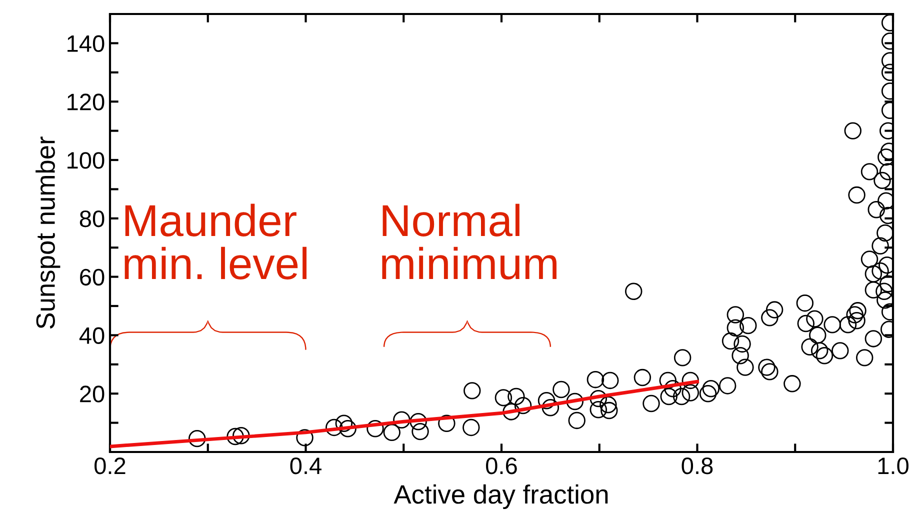 The height and width of the screenshot is (523, 912). Describe the element at coordinates (501, 497) in the screenshot. I see `x-axis-title: Active day fraction` at that location.